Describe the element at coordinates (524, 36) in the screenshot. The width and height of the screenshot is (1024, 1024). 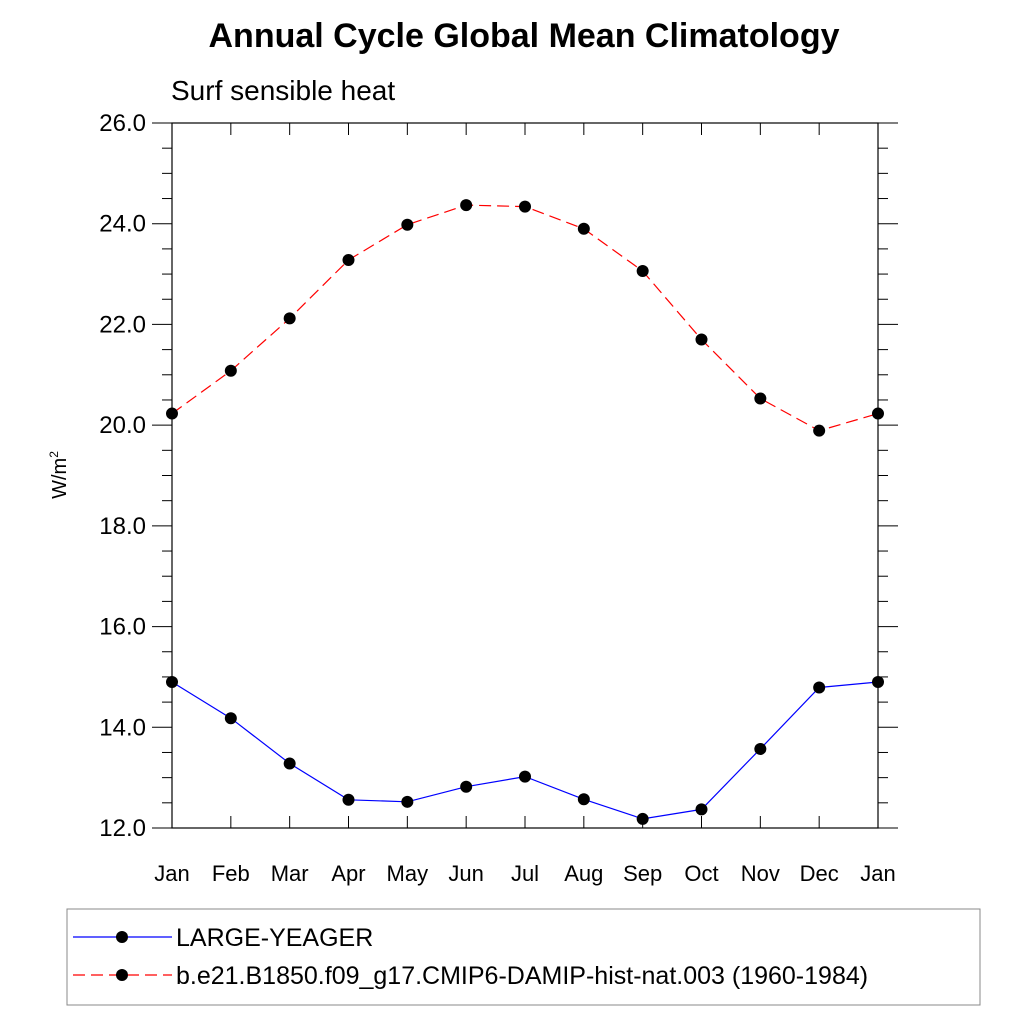
I see `chart-title: Annual Cycle Global Mean Climatology` at that location.